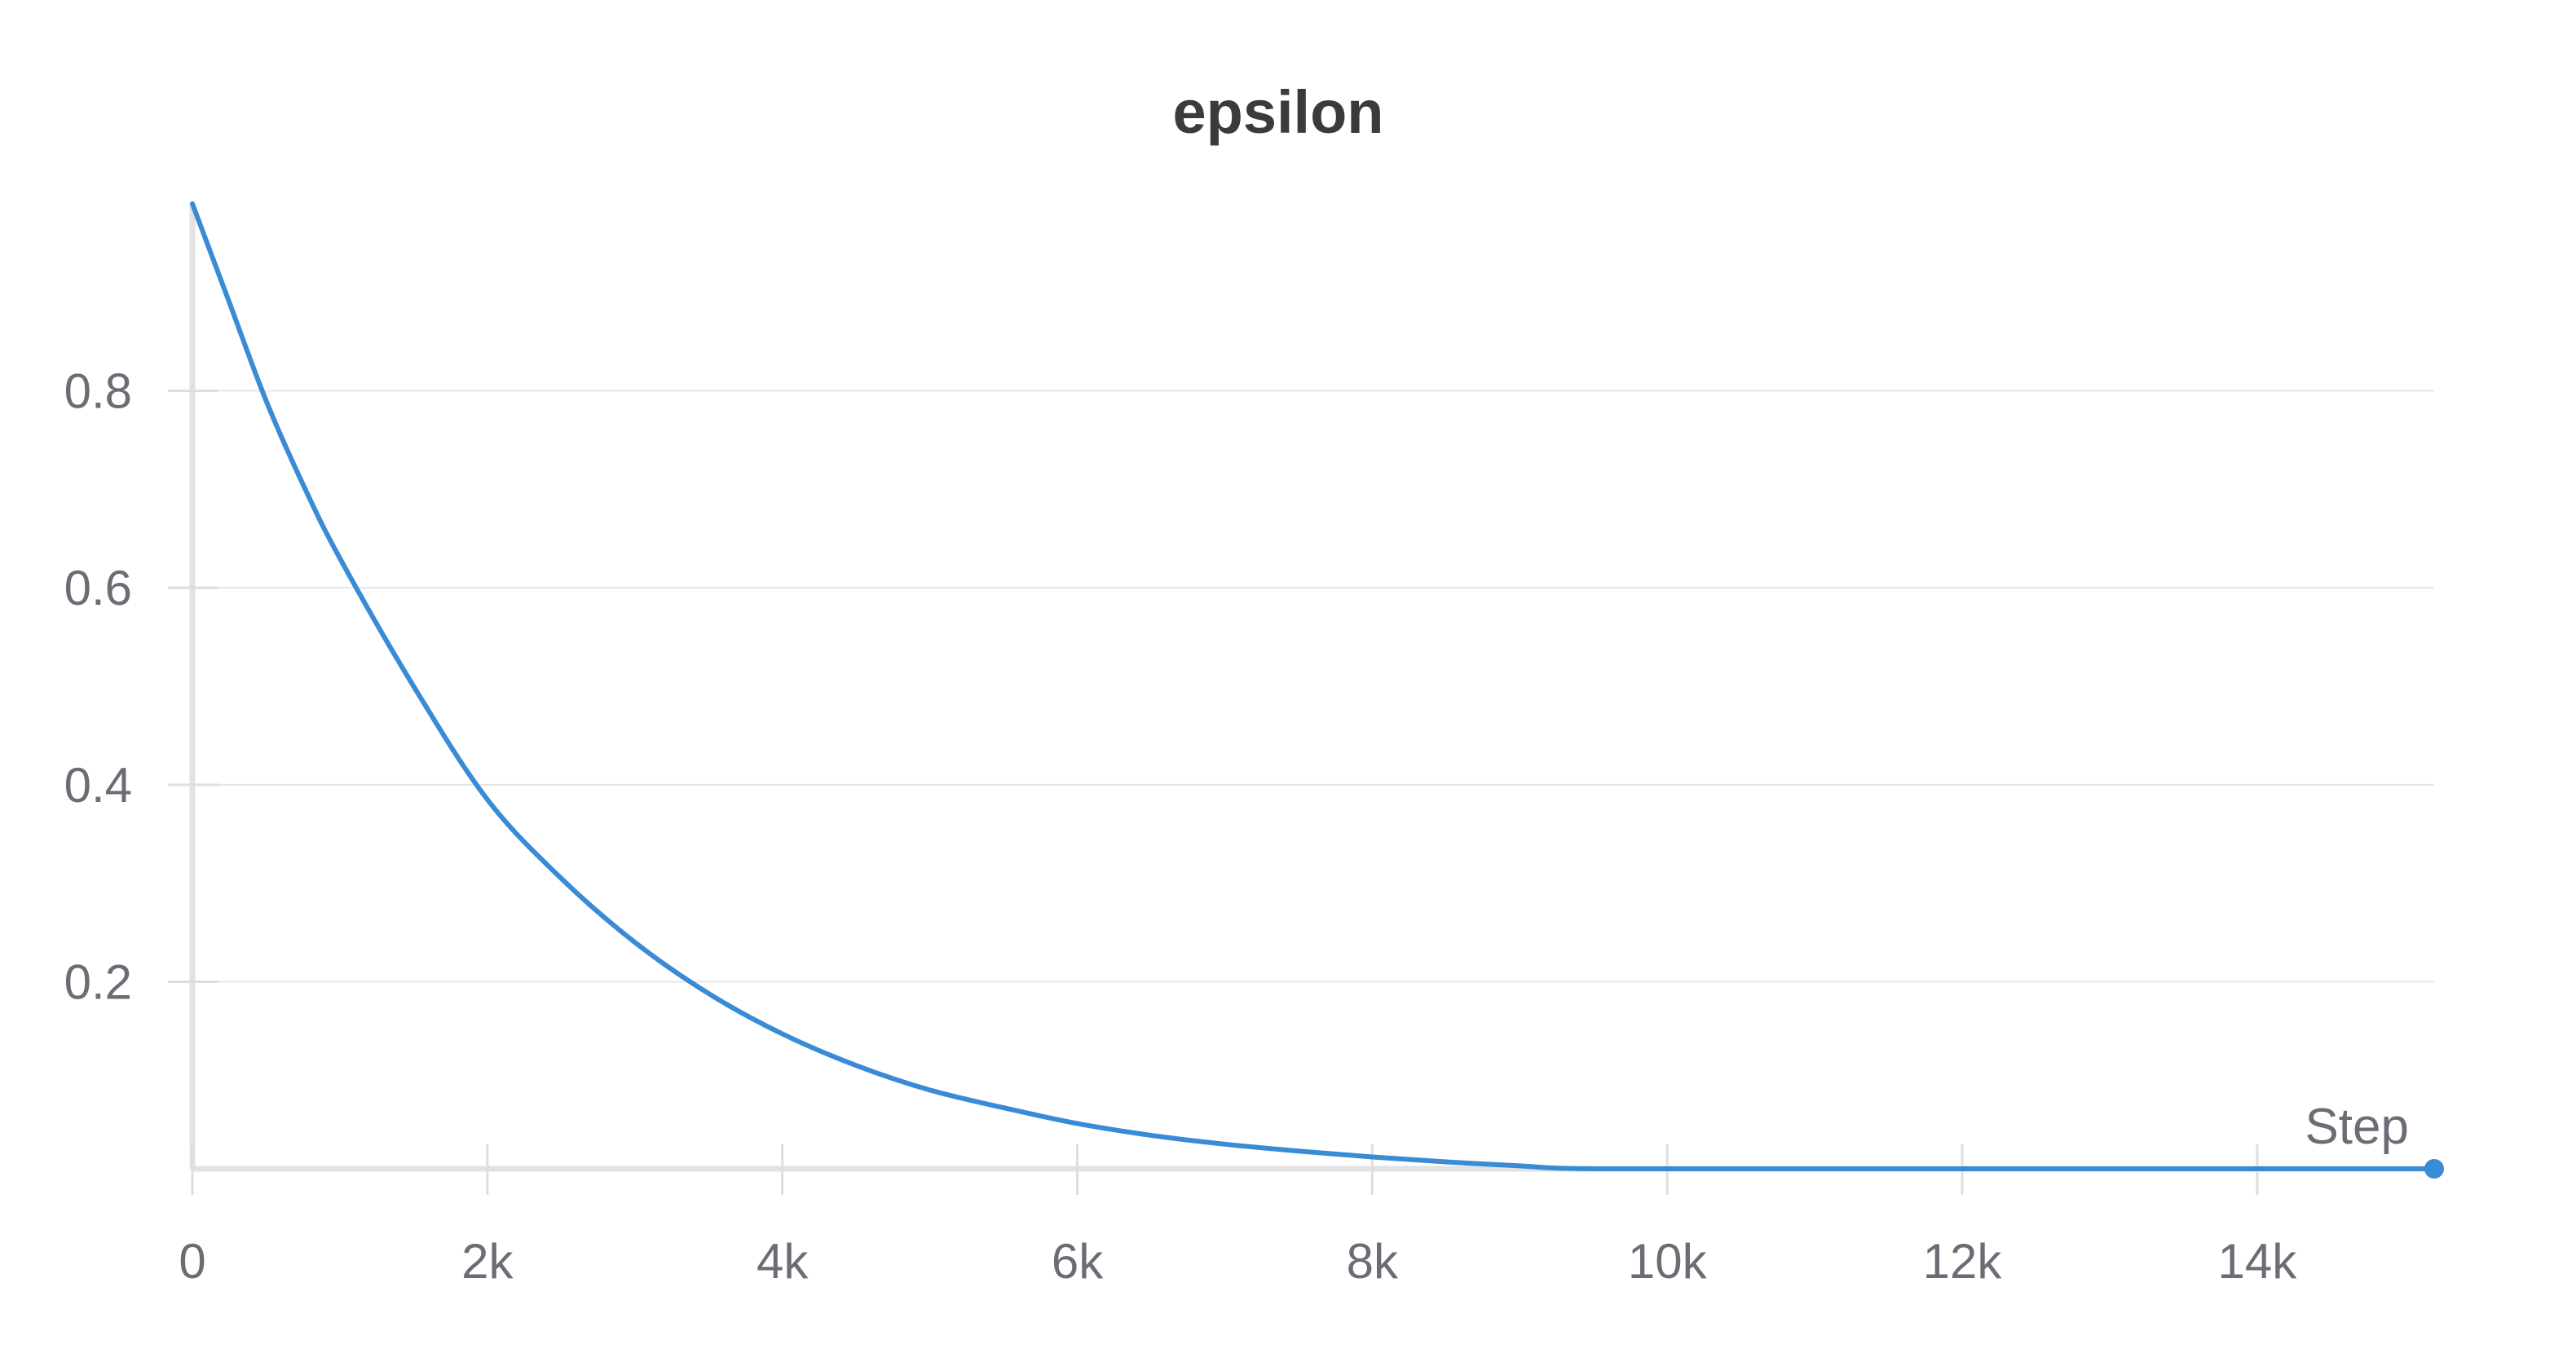  What do you see at coordinates (192, 1261) in the screenshot?
I see `x-tick-label: 0` at bounding box center [192, 1261].